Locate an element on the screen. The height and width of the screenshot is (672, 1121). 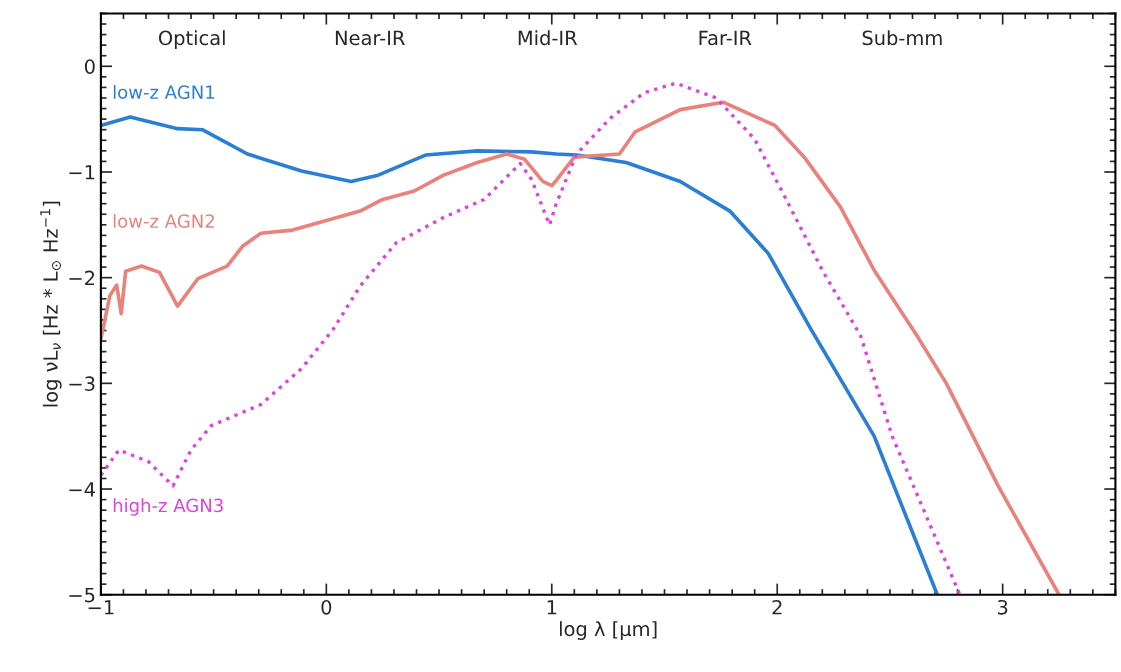
y-tick-label: −3 is located at coordinates (82, 384).